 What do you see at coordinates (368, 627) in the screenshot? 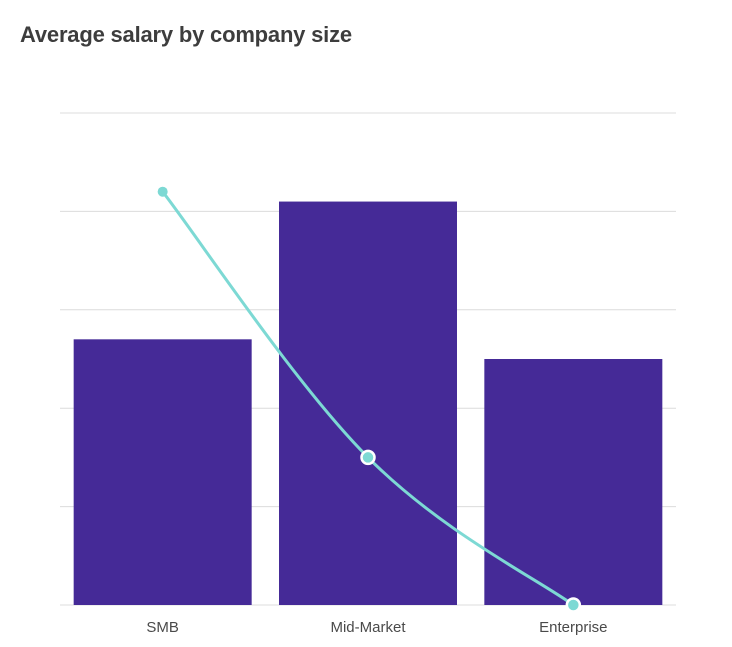
I see `x-tick-label-1: Mid-Market` at bounding box center [368, 627].